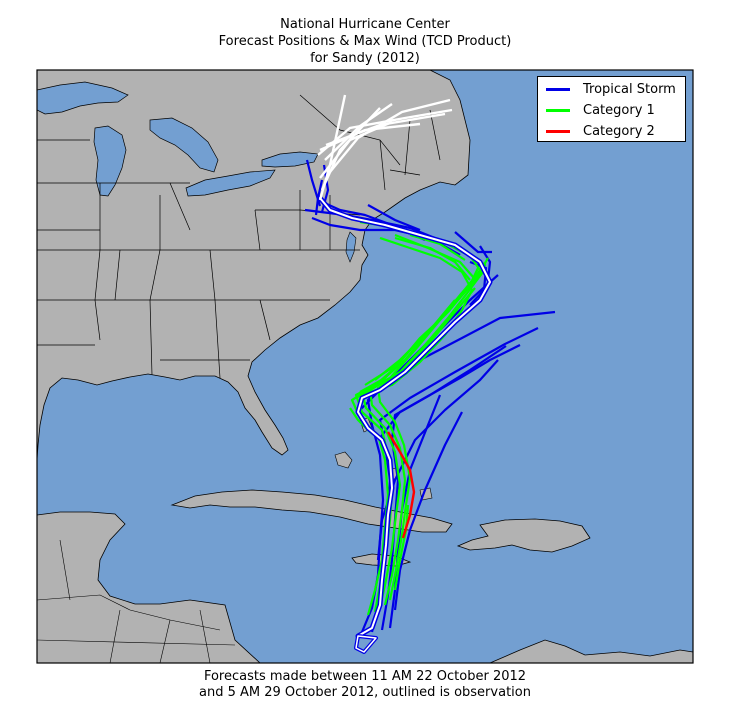 This screenshot has width=730, height=701. I want to click on legend-item-tropical-storm: Tropical Storm, so click(611, 89).